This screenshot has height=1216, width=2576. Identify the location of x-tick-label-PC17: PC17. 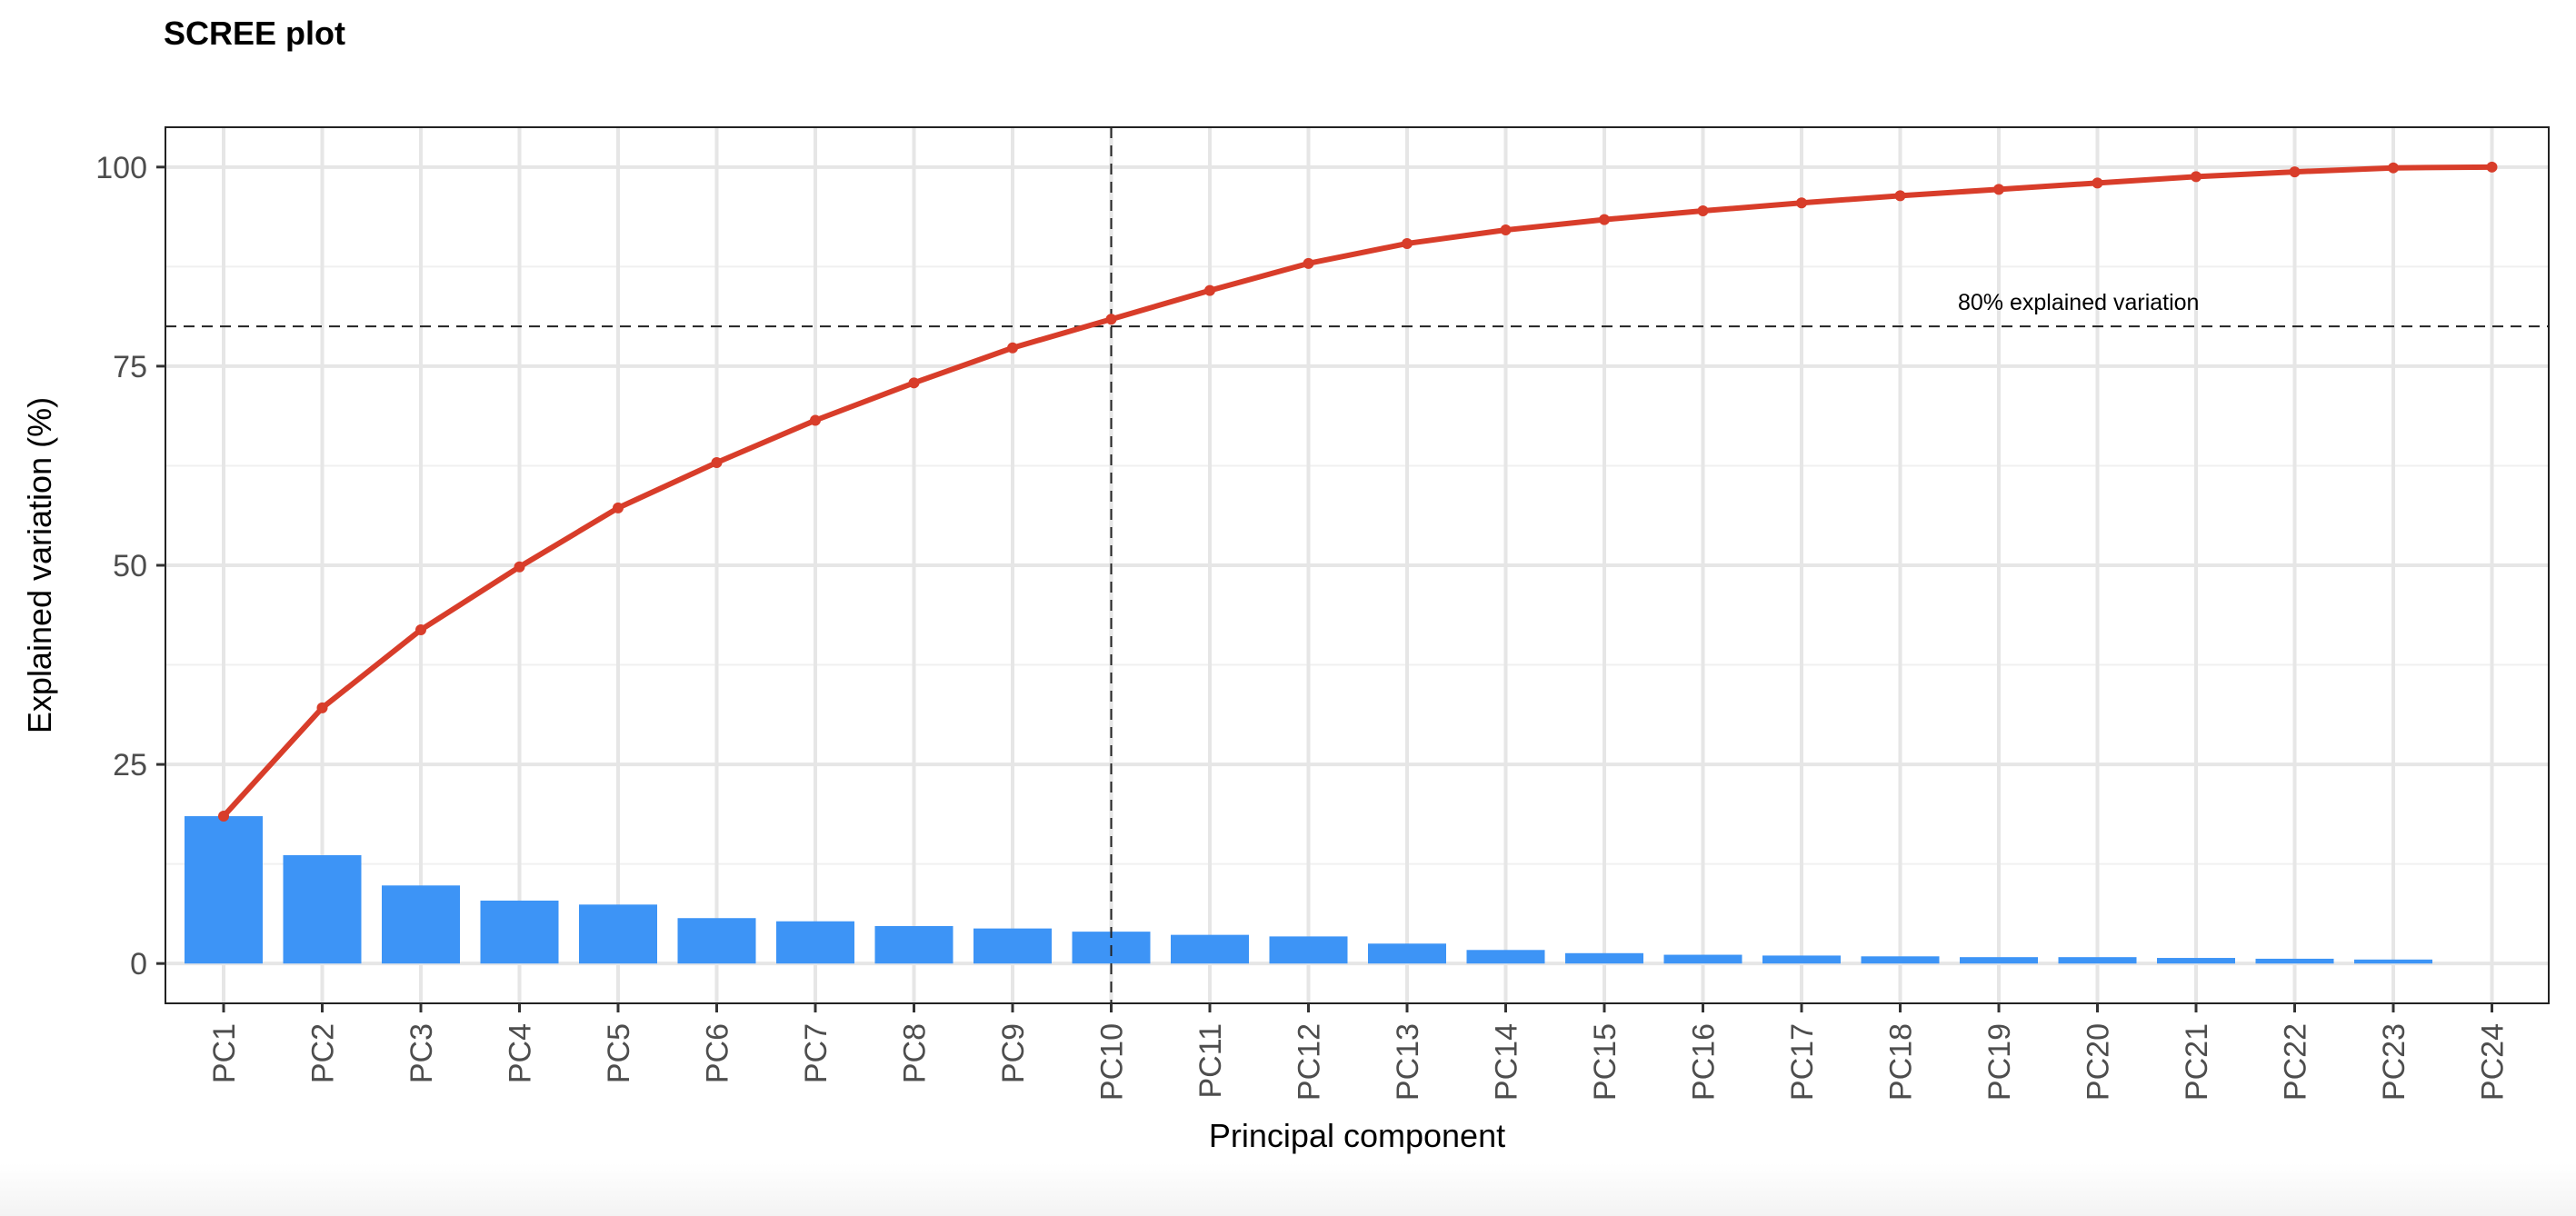
(1802, 1062).